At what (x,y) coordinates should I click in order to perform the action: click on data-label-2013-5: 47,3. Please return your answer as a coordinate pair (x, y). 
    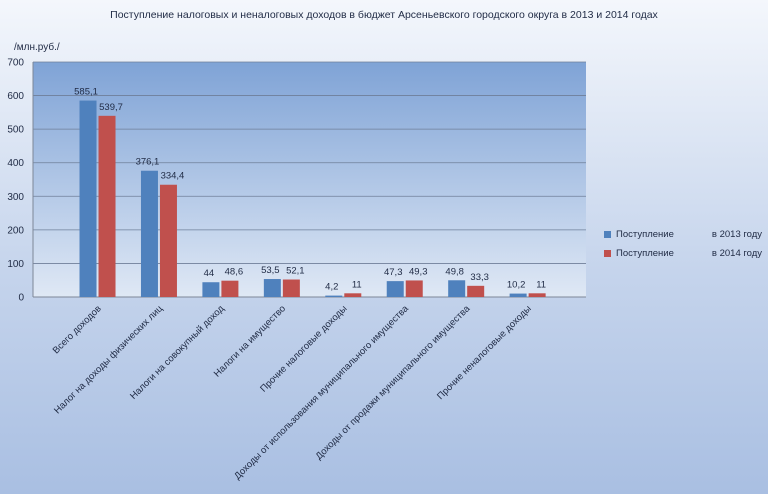
    Looking at the image, I should click on (393, 272).